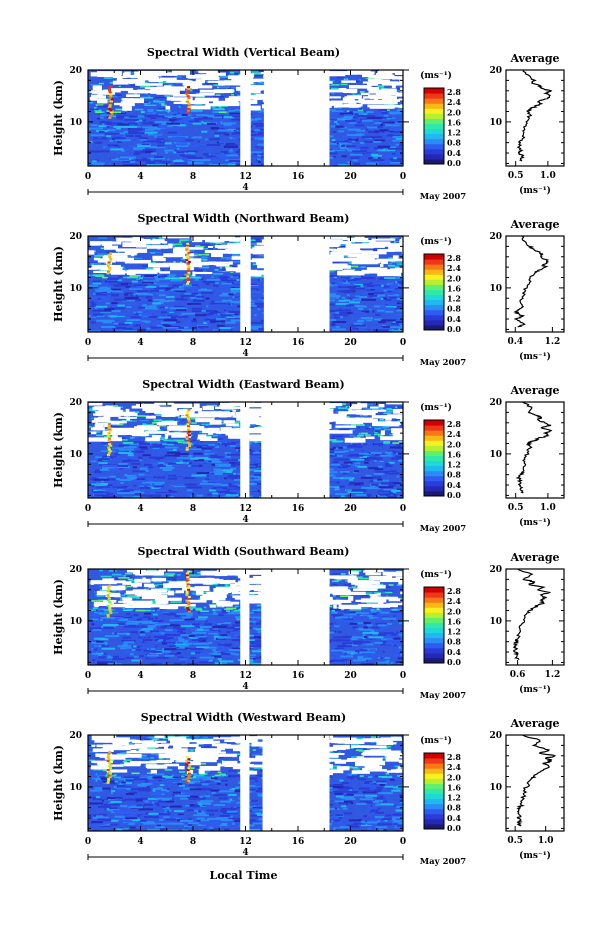 Image resolution: width=616 pixels, height=929 pixels. Describe the element at coordinates (454, 299) in the screenshot. I see `colorbar-tick-label: 1.2` at that location.